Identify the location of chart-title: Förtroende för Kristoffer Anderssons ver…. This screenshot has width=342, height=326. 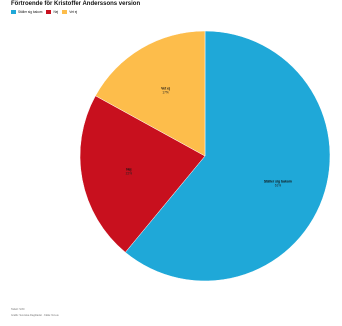
(76, 4).